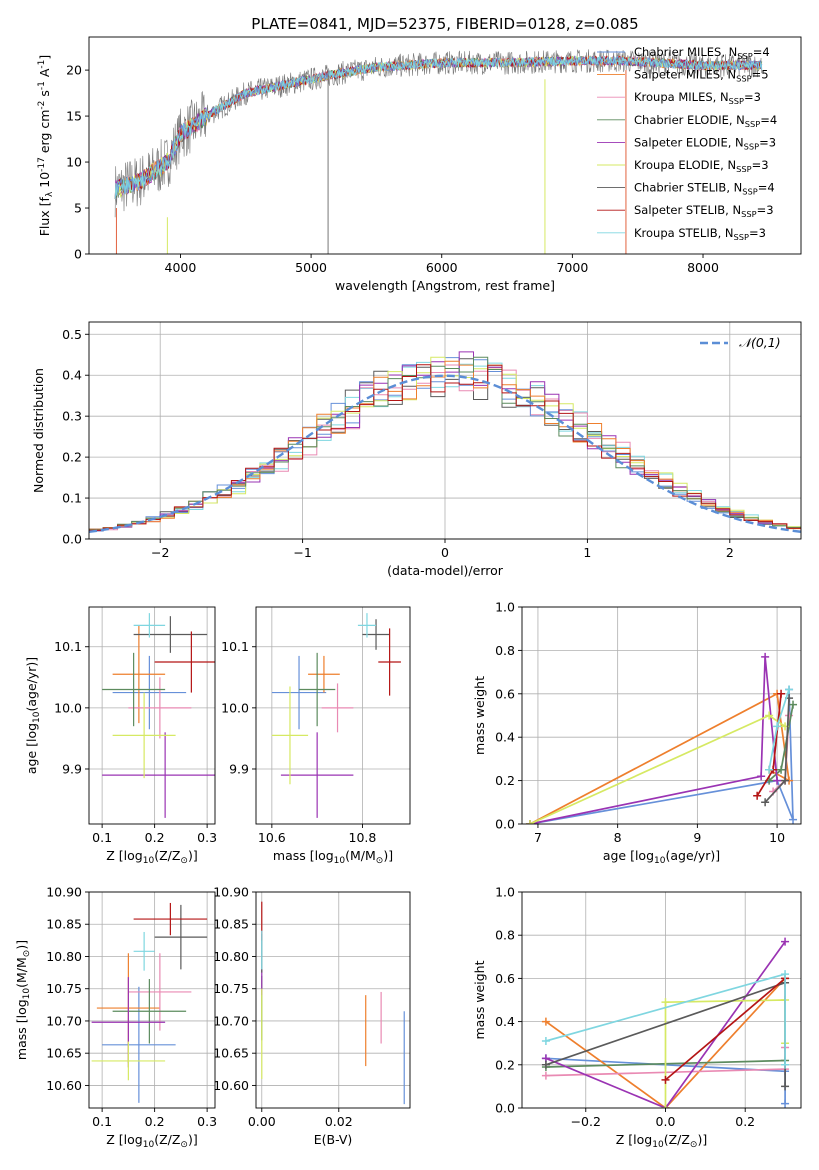 Image resolution: width=819 pixels, height=1170 pixels. What do you see at coordinates (445, 453) in the screenshot?
I see `normal-curve` at bounding box center [445, 453].